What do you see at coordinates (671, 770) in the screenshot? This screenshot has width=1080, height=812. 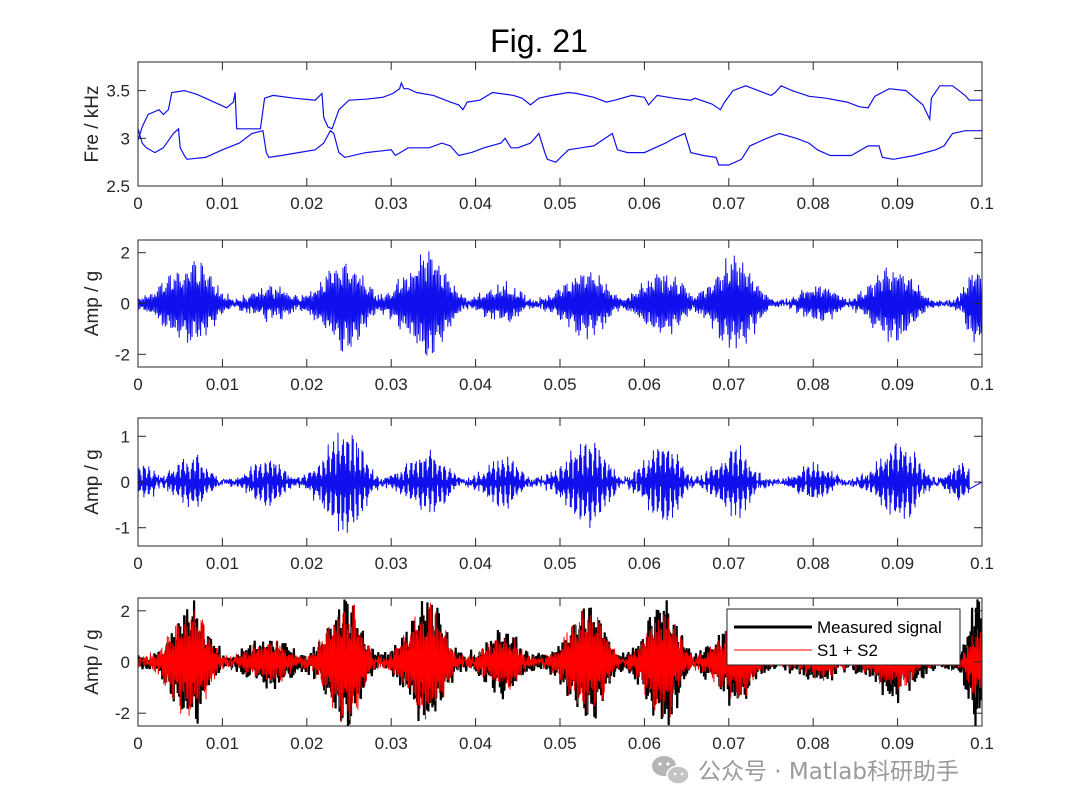 I see `wechat-icon` at bounding box center [671, 770].